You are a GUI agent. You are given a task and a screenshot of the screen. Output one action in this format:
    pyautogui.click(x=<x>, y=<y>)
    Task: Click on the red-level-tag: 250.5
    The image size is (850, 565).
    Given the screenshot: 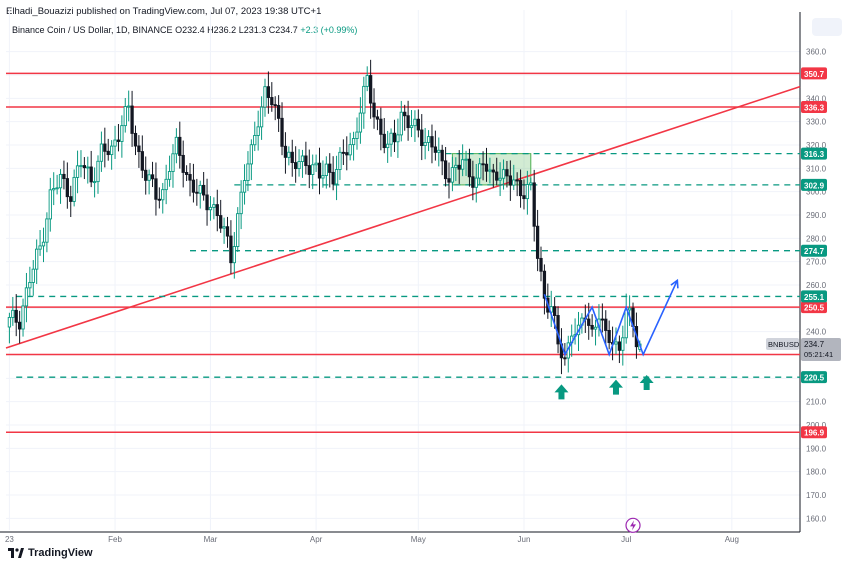 What is the action you would take?
    pyautogui.click(x=814, y=308)
    